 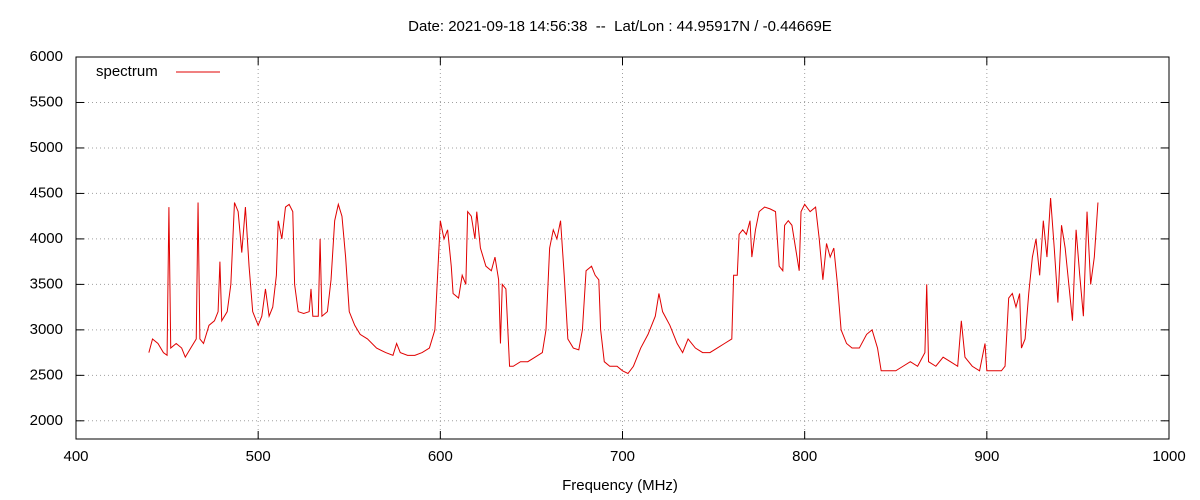 What do you see at coordinates (46, 374) in the screenshot?
I see `y-tick-label: 2500` at bounding box center [46, 374].